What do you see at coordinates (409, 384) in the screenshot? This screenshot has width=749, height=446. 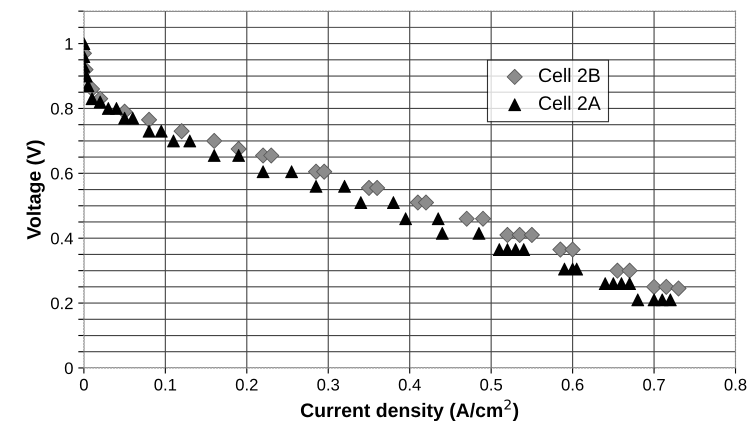 I see `x-tick-label: 0.4` at bounding box center [409, 384].